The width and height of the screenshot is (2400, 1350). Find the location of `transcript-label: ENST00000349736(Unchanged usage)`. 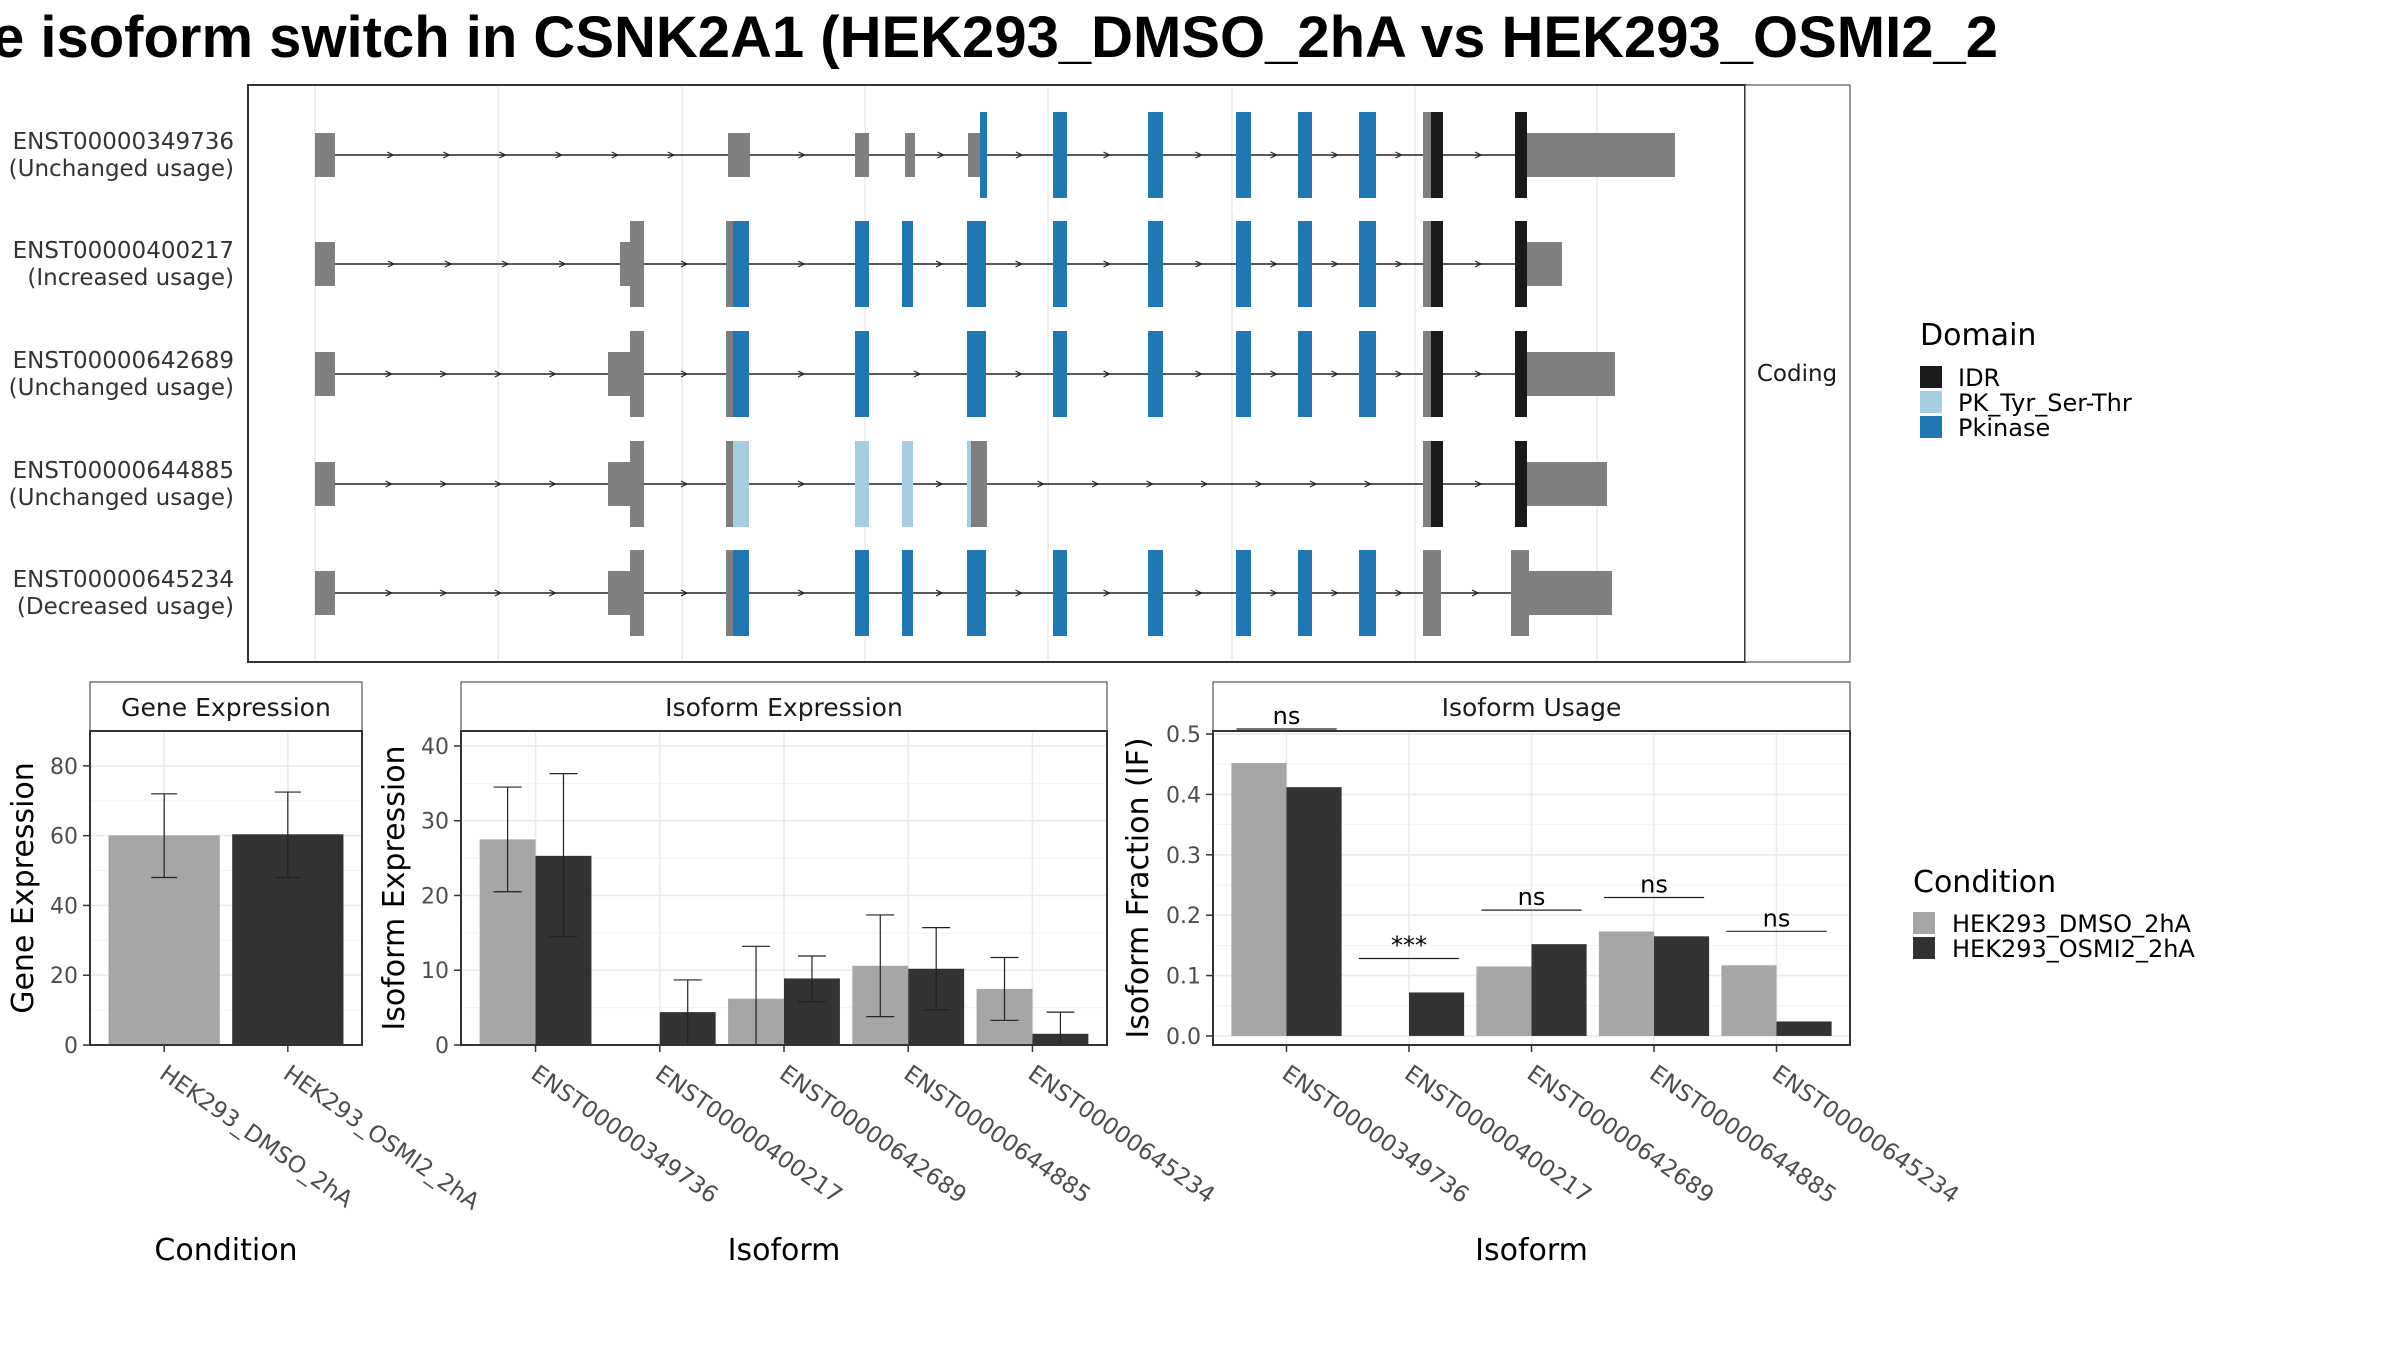

transcript-label: ENST00000349736(Unchanged usage) is located at coordinates (121, 155).